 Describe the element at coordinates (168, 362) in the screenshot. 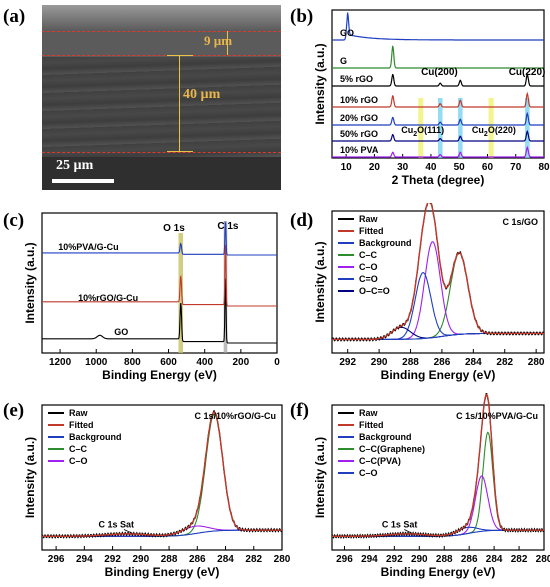

I see `x-tick-label: 600` at that location.